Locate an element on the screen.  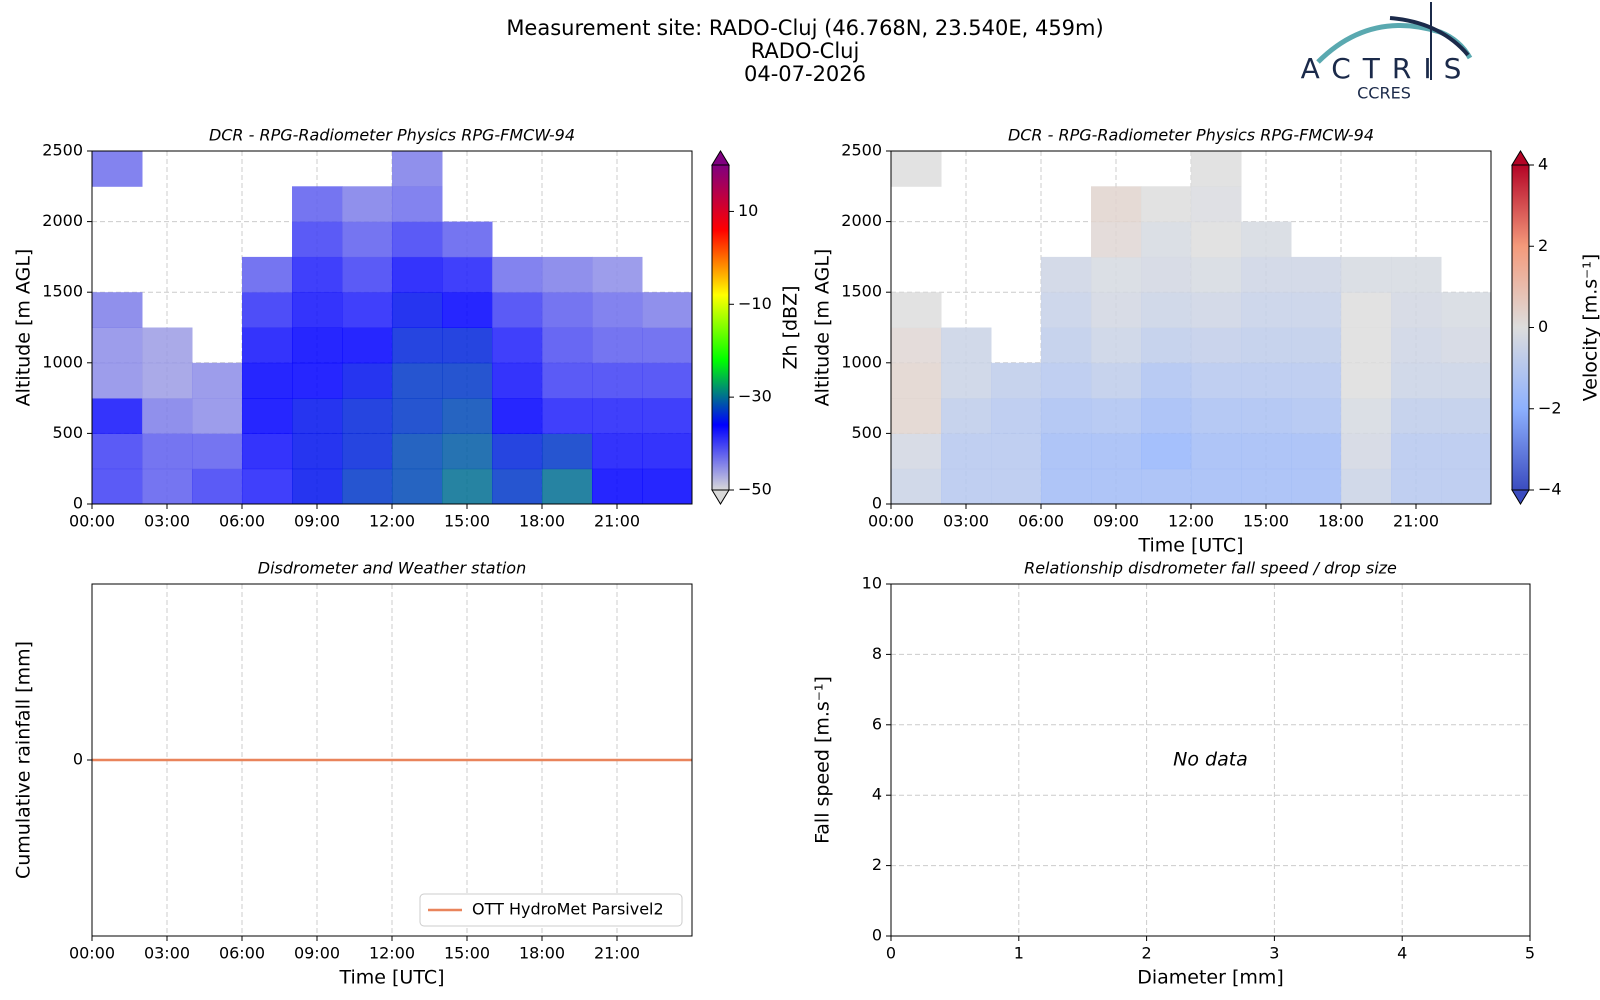
x-tick-label: 0 is located at coordinates (891, 953).